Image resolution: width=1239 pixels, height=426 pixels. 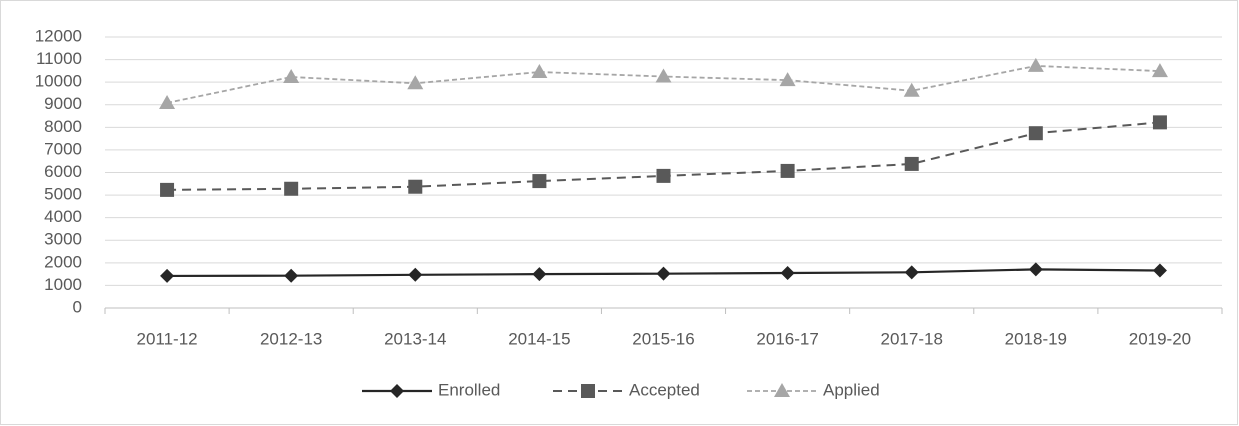 What do you see at coordinates (63, 216) in the screenshot?
I see `y-tick-label: 4000` at bounding box center [63, 216].